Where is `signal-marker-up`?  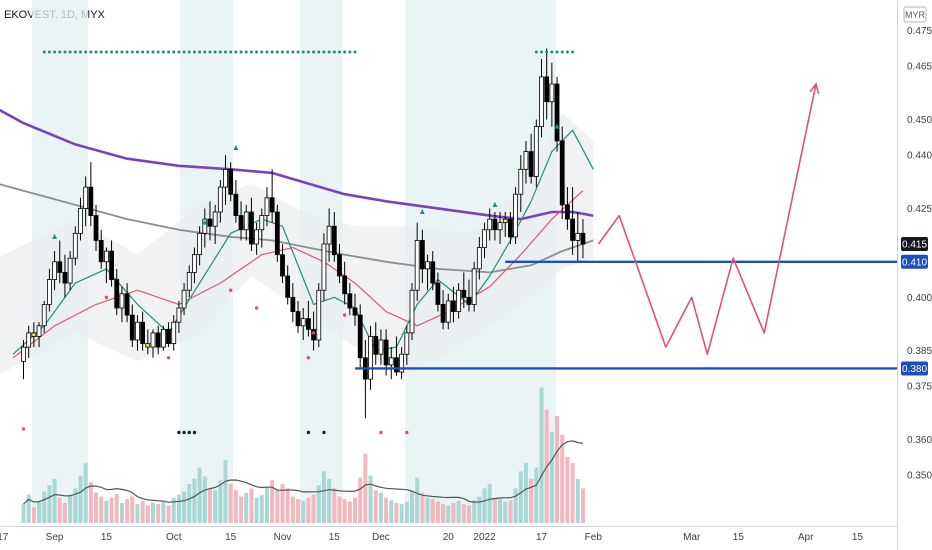 signal-marker-up is located at coordinates (205, 222).